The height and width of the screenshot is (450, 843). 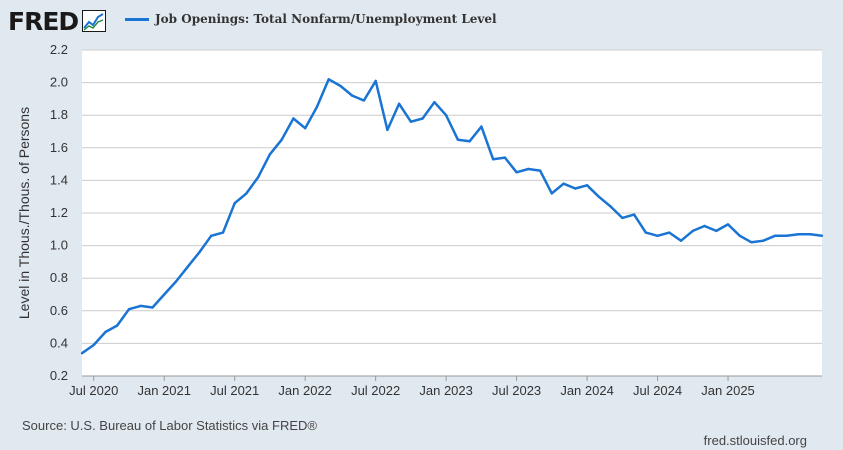 I want to click on y-tick-label: 2.0, so click(x=59, y=82).